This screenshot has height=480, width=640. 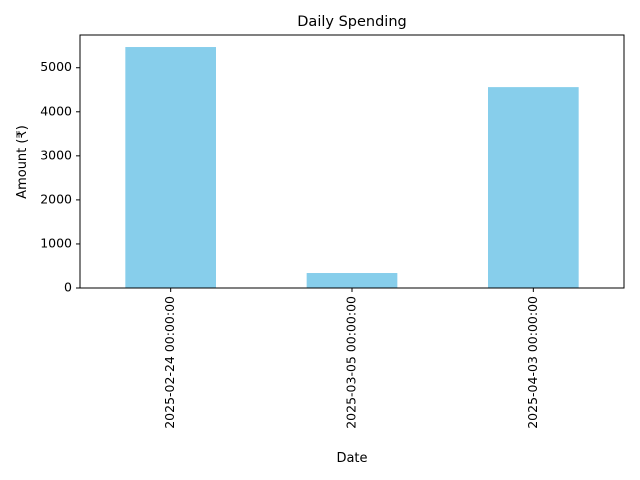 What do you see at coordinates (56, 110) in the screenshot?
I see `y-tick-label: 4000` at bounding box center [56, 110].